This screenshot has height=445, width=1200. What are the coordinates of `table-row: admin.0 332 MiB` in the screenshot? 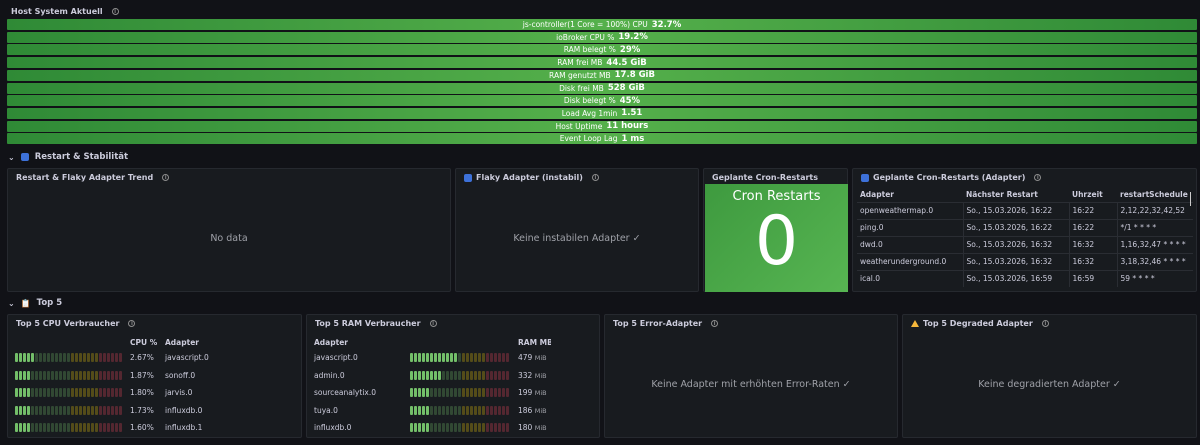 It's located at (431, 376).